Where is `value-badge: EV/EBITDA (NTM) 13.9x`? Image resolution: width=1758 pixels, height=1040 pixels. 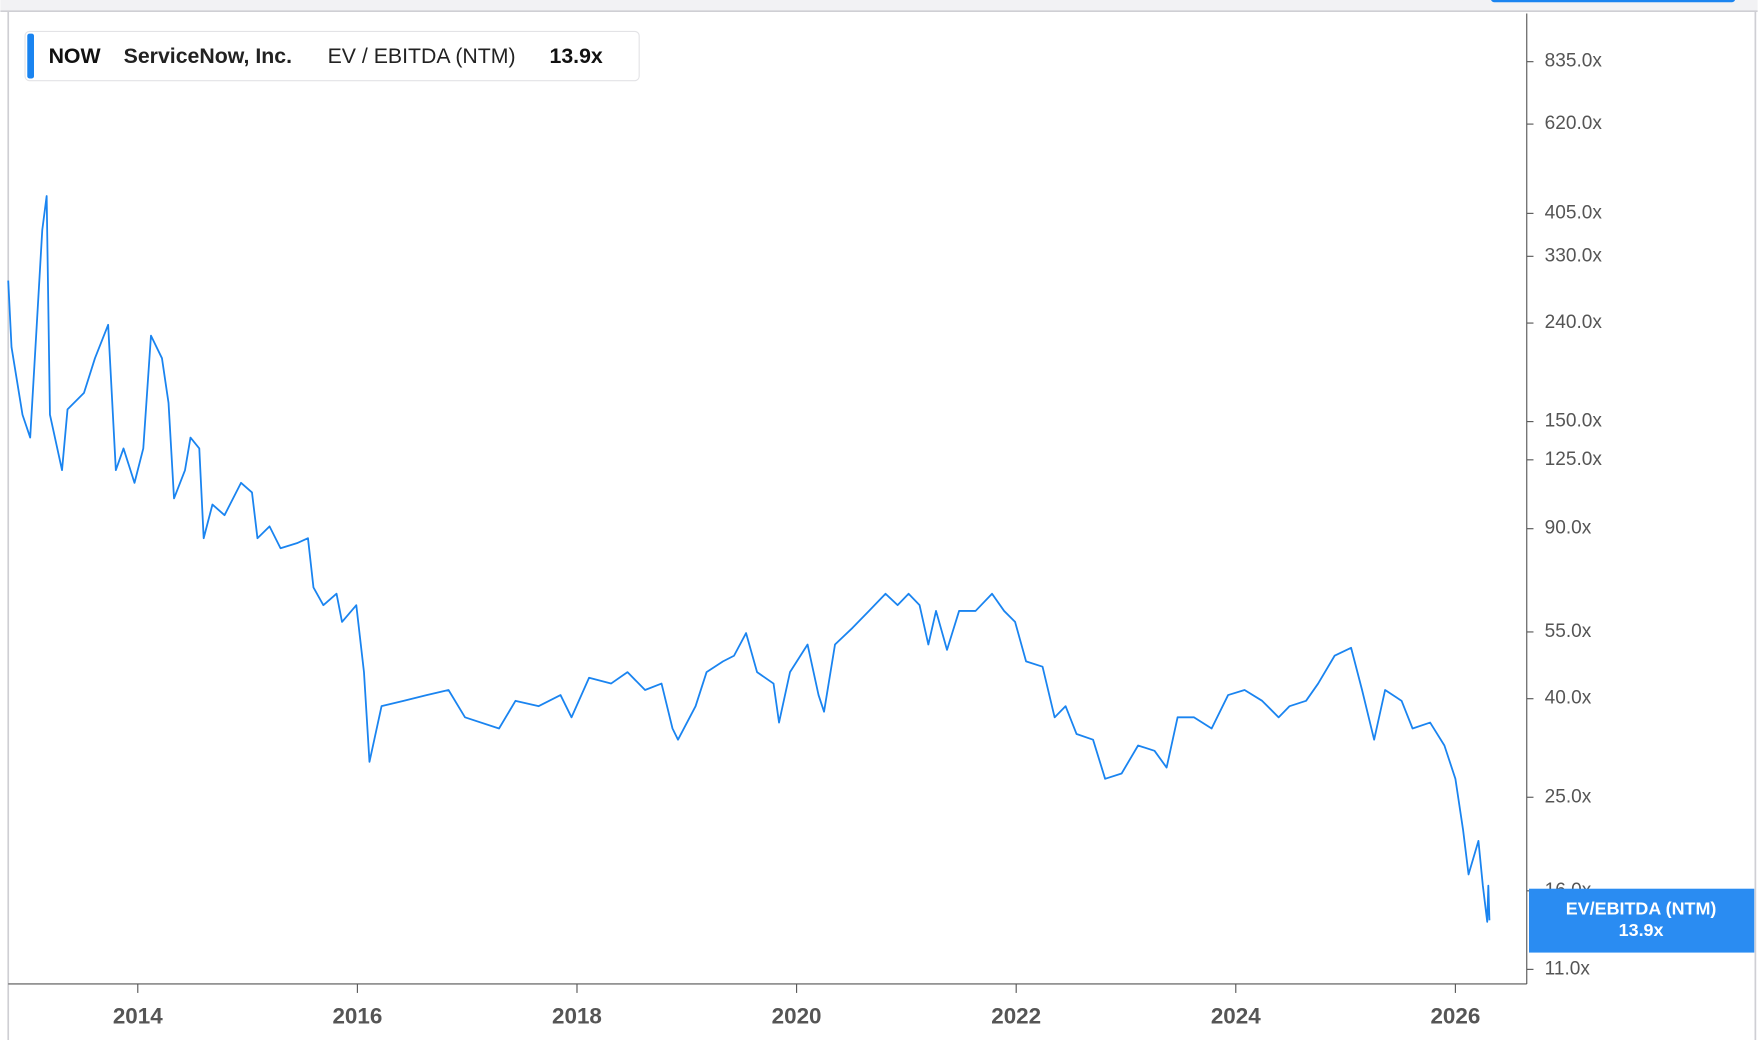
value-badge: EV/EBITDA (NTM) 13.9x is located at coordinates (1642, 920).